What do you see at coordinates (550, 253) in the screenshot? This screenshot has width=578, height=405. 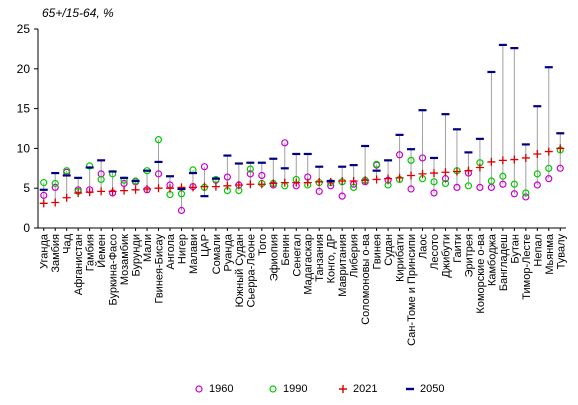 I see `x-tick-label: Мьянма` at bounding box center [550, 253].